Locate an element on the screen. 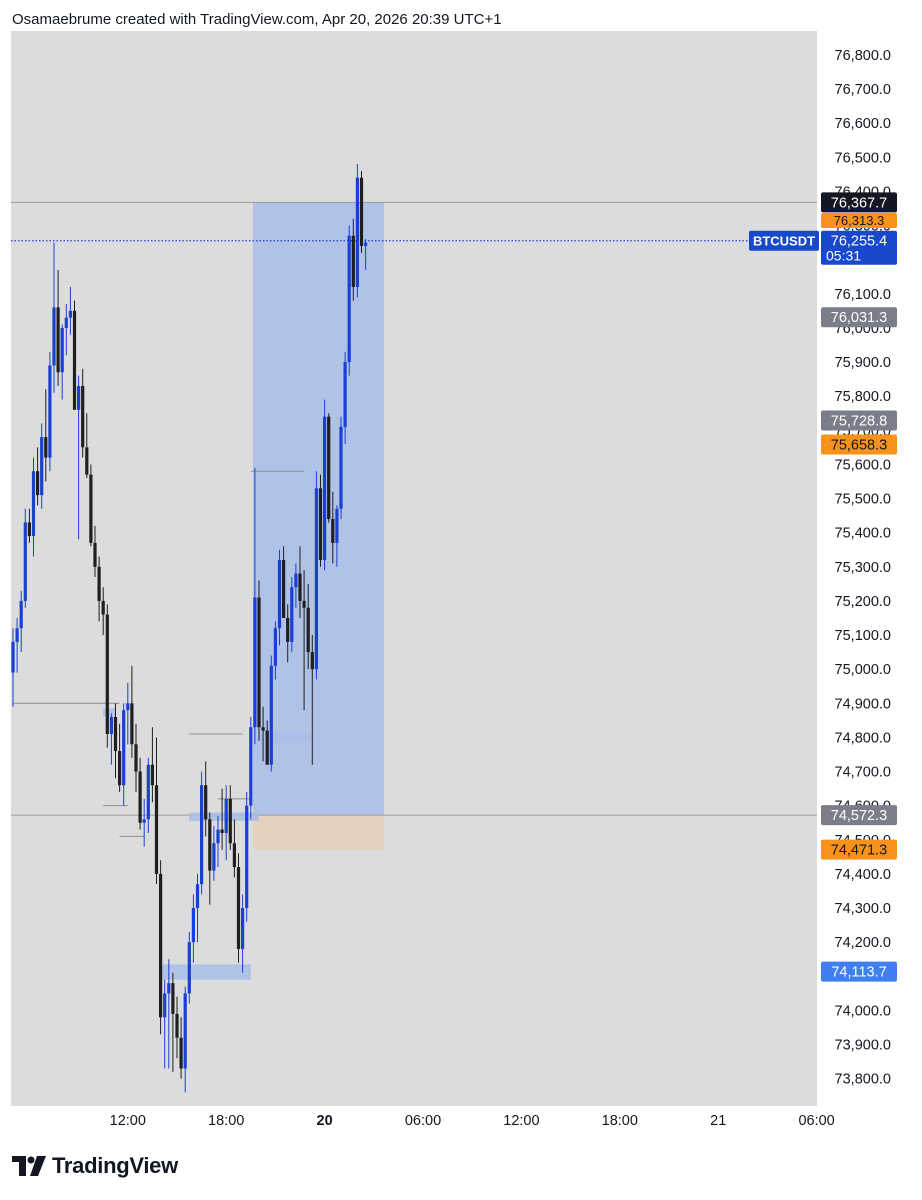 The image size is (922, 1200). y-tick-label: 74,800.0 is located at coordinates (863, 738).